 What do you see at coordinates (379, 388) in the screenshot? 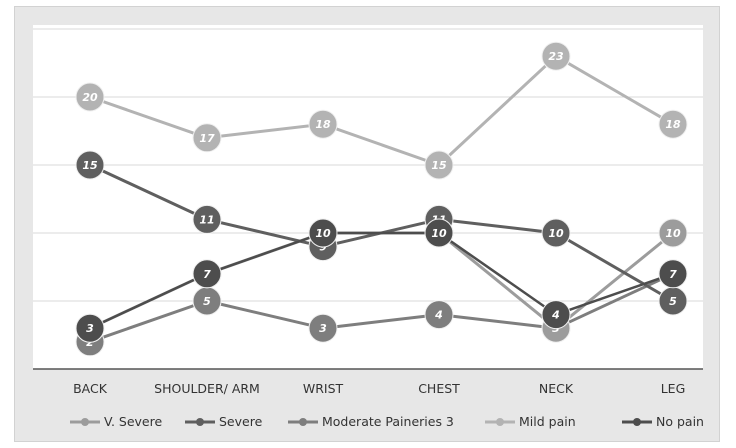
I see `x-axis-ticks: BACK SHOULDER/ ARM WRIST CHEST NECK LEG` at bounding box center [379, 388].